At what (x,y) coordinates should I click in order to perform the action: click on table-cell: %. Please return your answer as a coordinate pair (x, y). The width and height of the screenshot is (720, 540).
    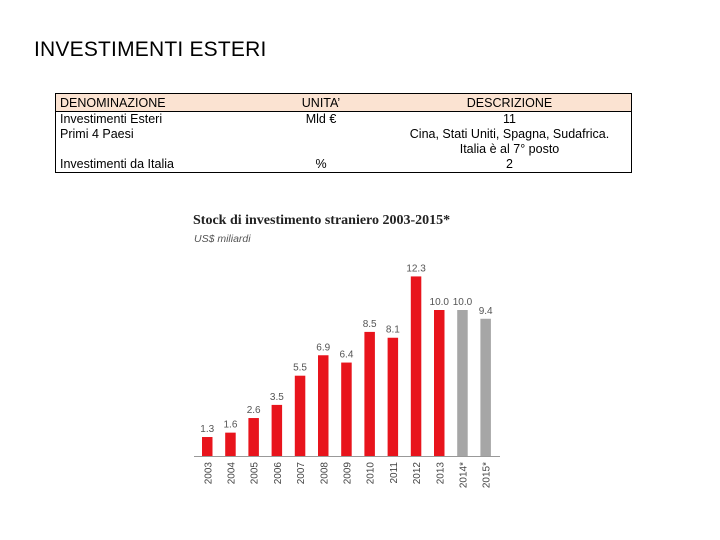
    Looking at the image, I should click on (321, 164).